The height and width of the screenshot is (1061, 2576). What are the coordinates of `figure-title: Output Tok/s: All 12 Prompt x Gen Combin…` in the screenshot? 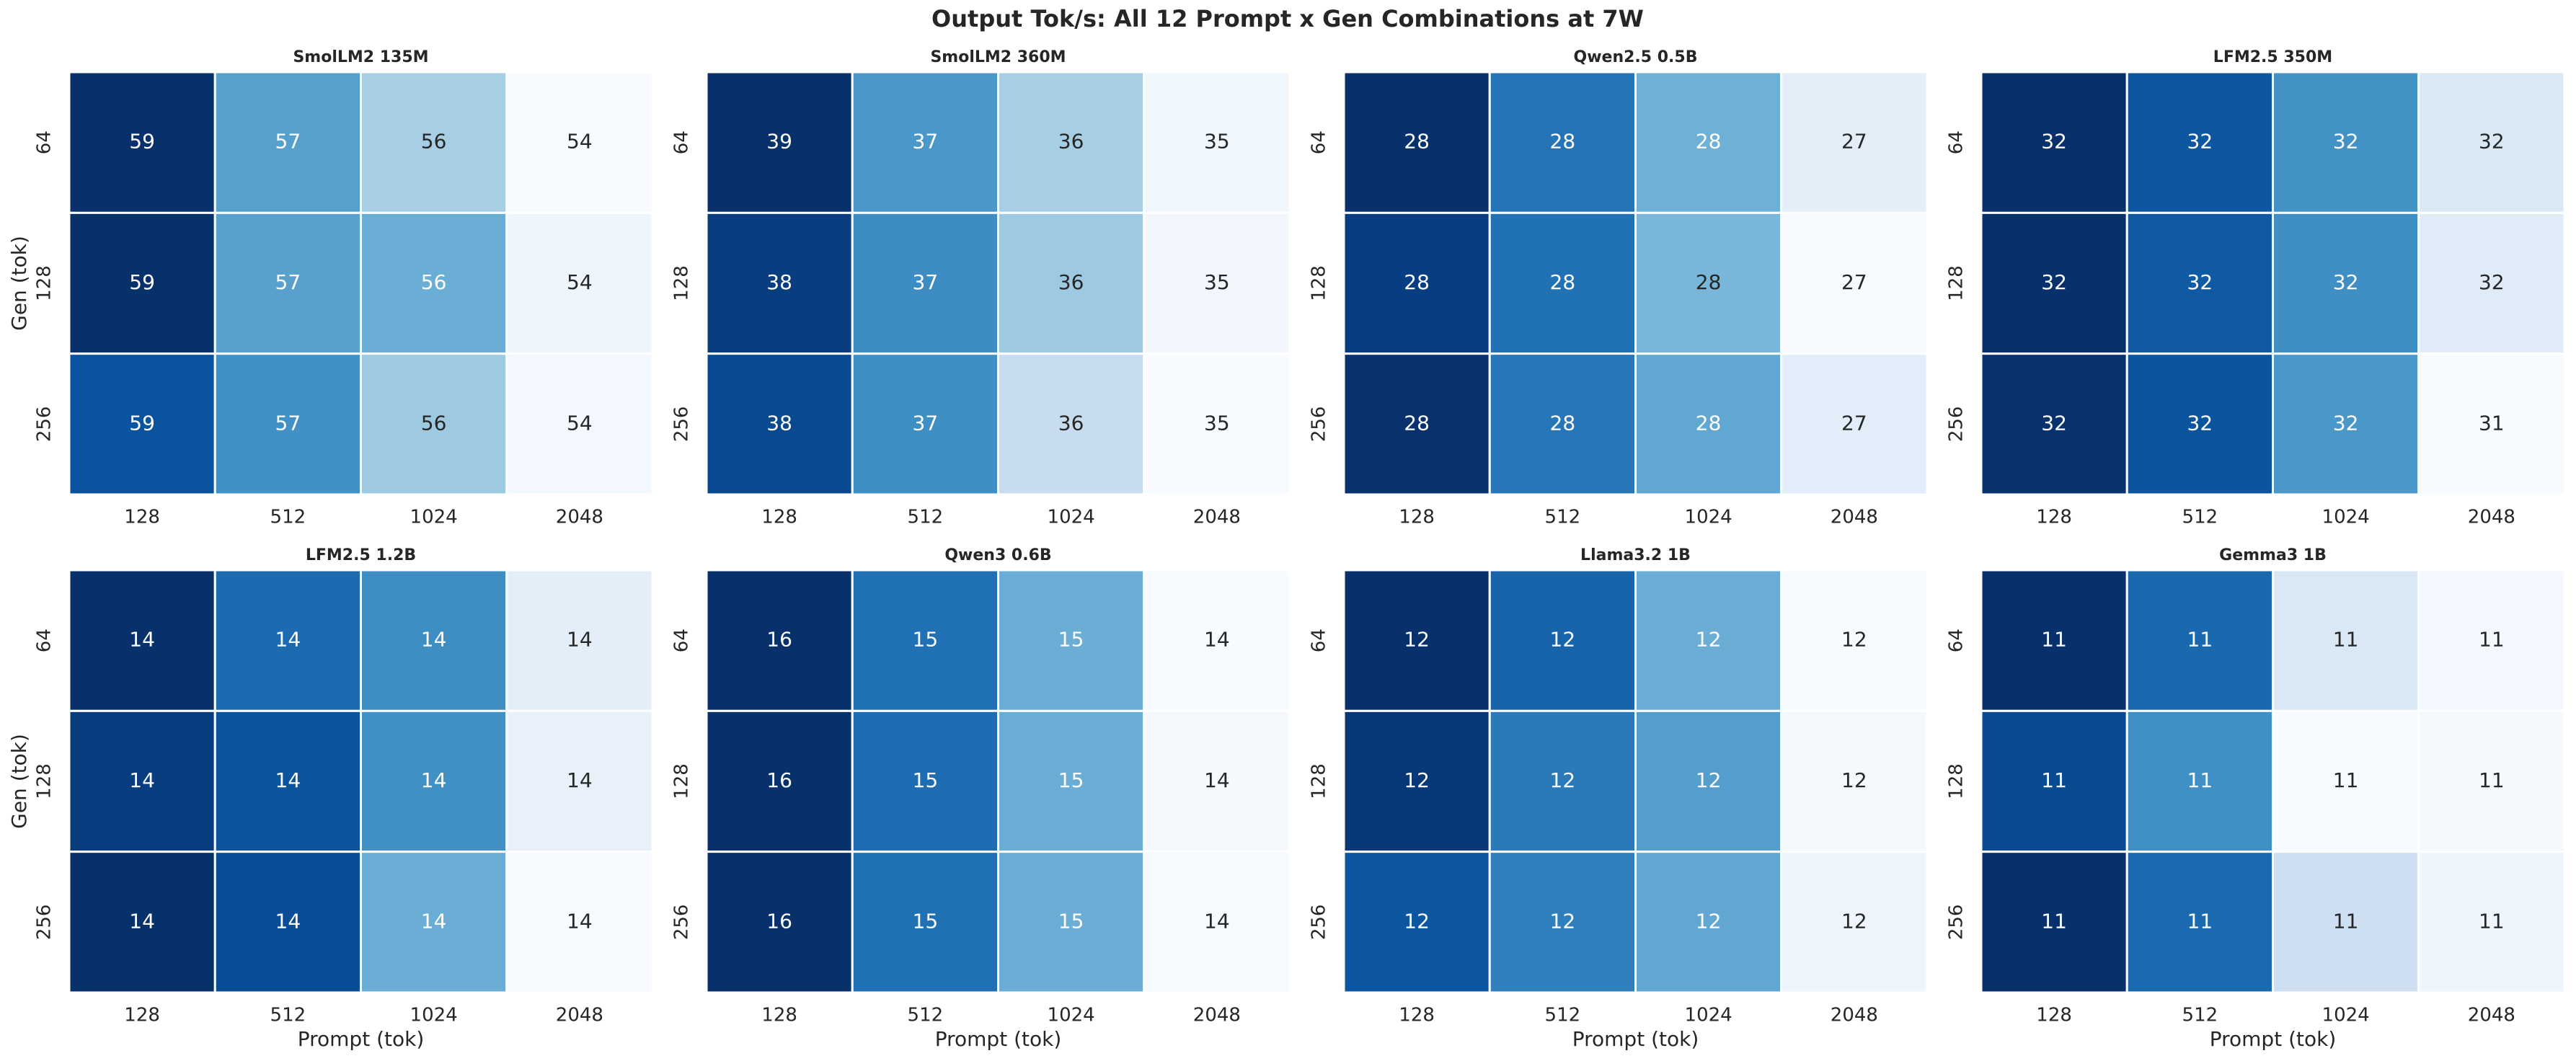 It's located at (1287, 18).